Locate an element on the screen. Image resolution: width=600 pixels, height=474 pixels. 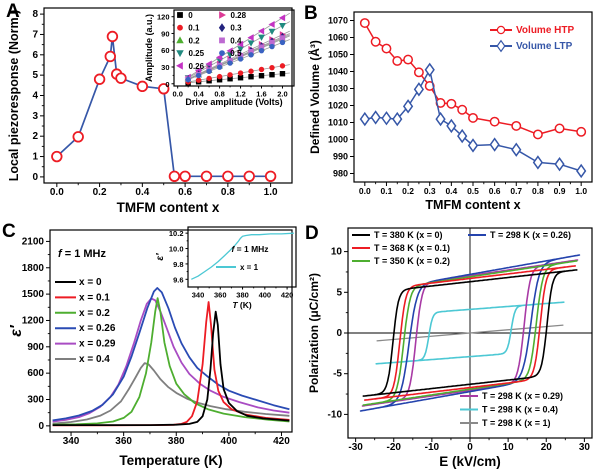
svg-text: 1200 is located at coordinates (33, 320).